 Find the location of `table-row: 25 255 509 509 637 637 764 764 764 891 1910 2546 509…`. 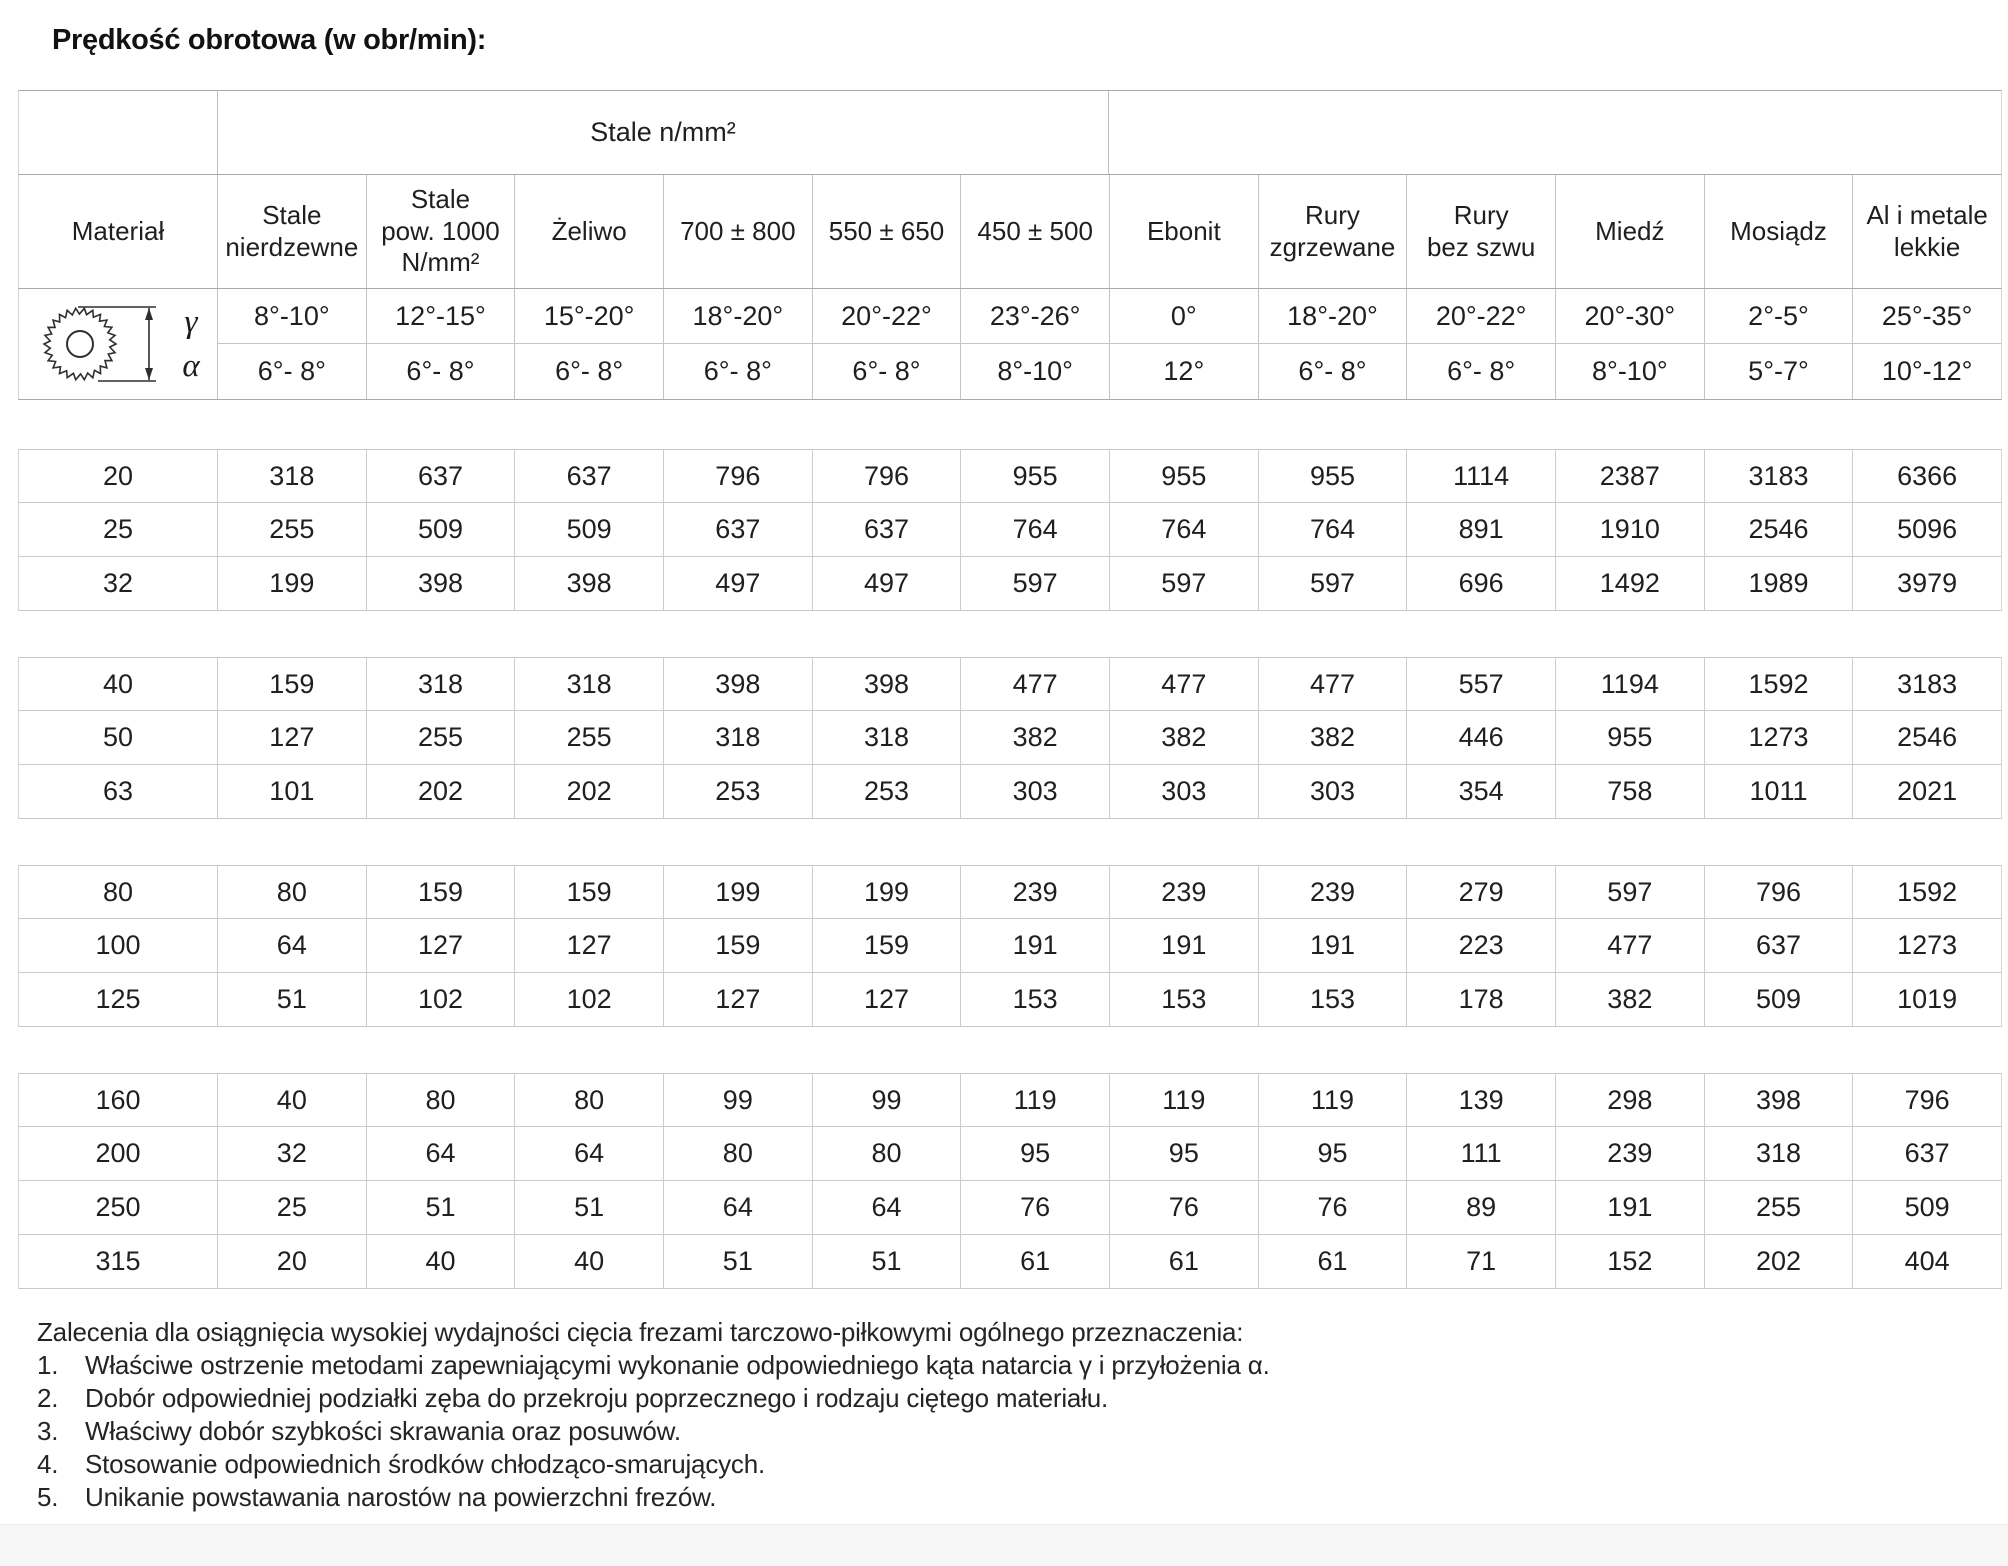

table-row: 25 255 509 509 637 637 764 764 764 891 1910 2546 509… is located at coordinates (1010, 530).